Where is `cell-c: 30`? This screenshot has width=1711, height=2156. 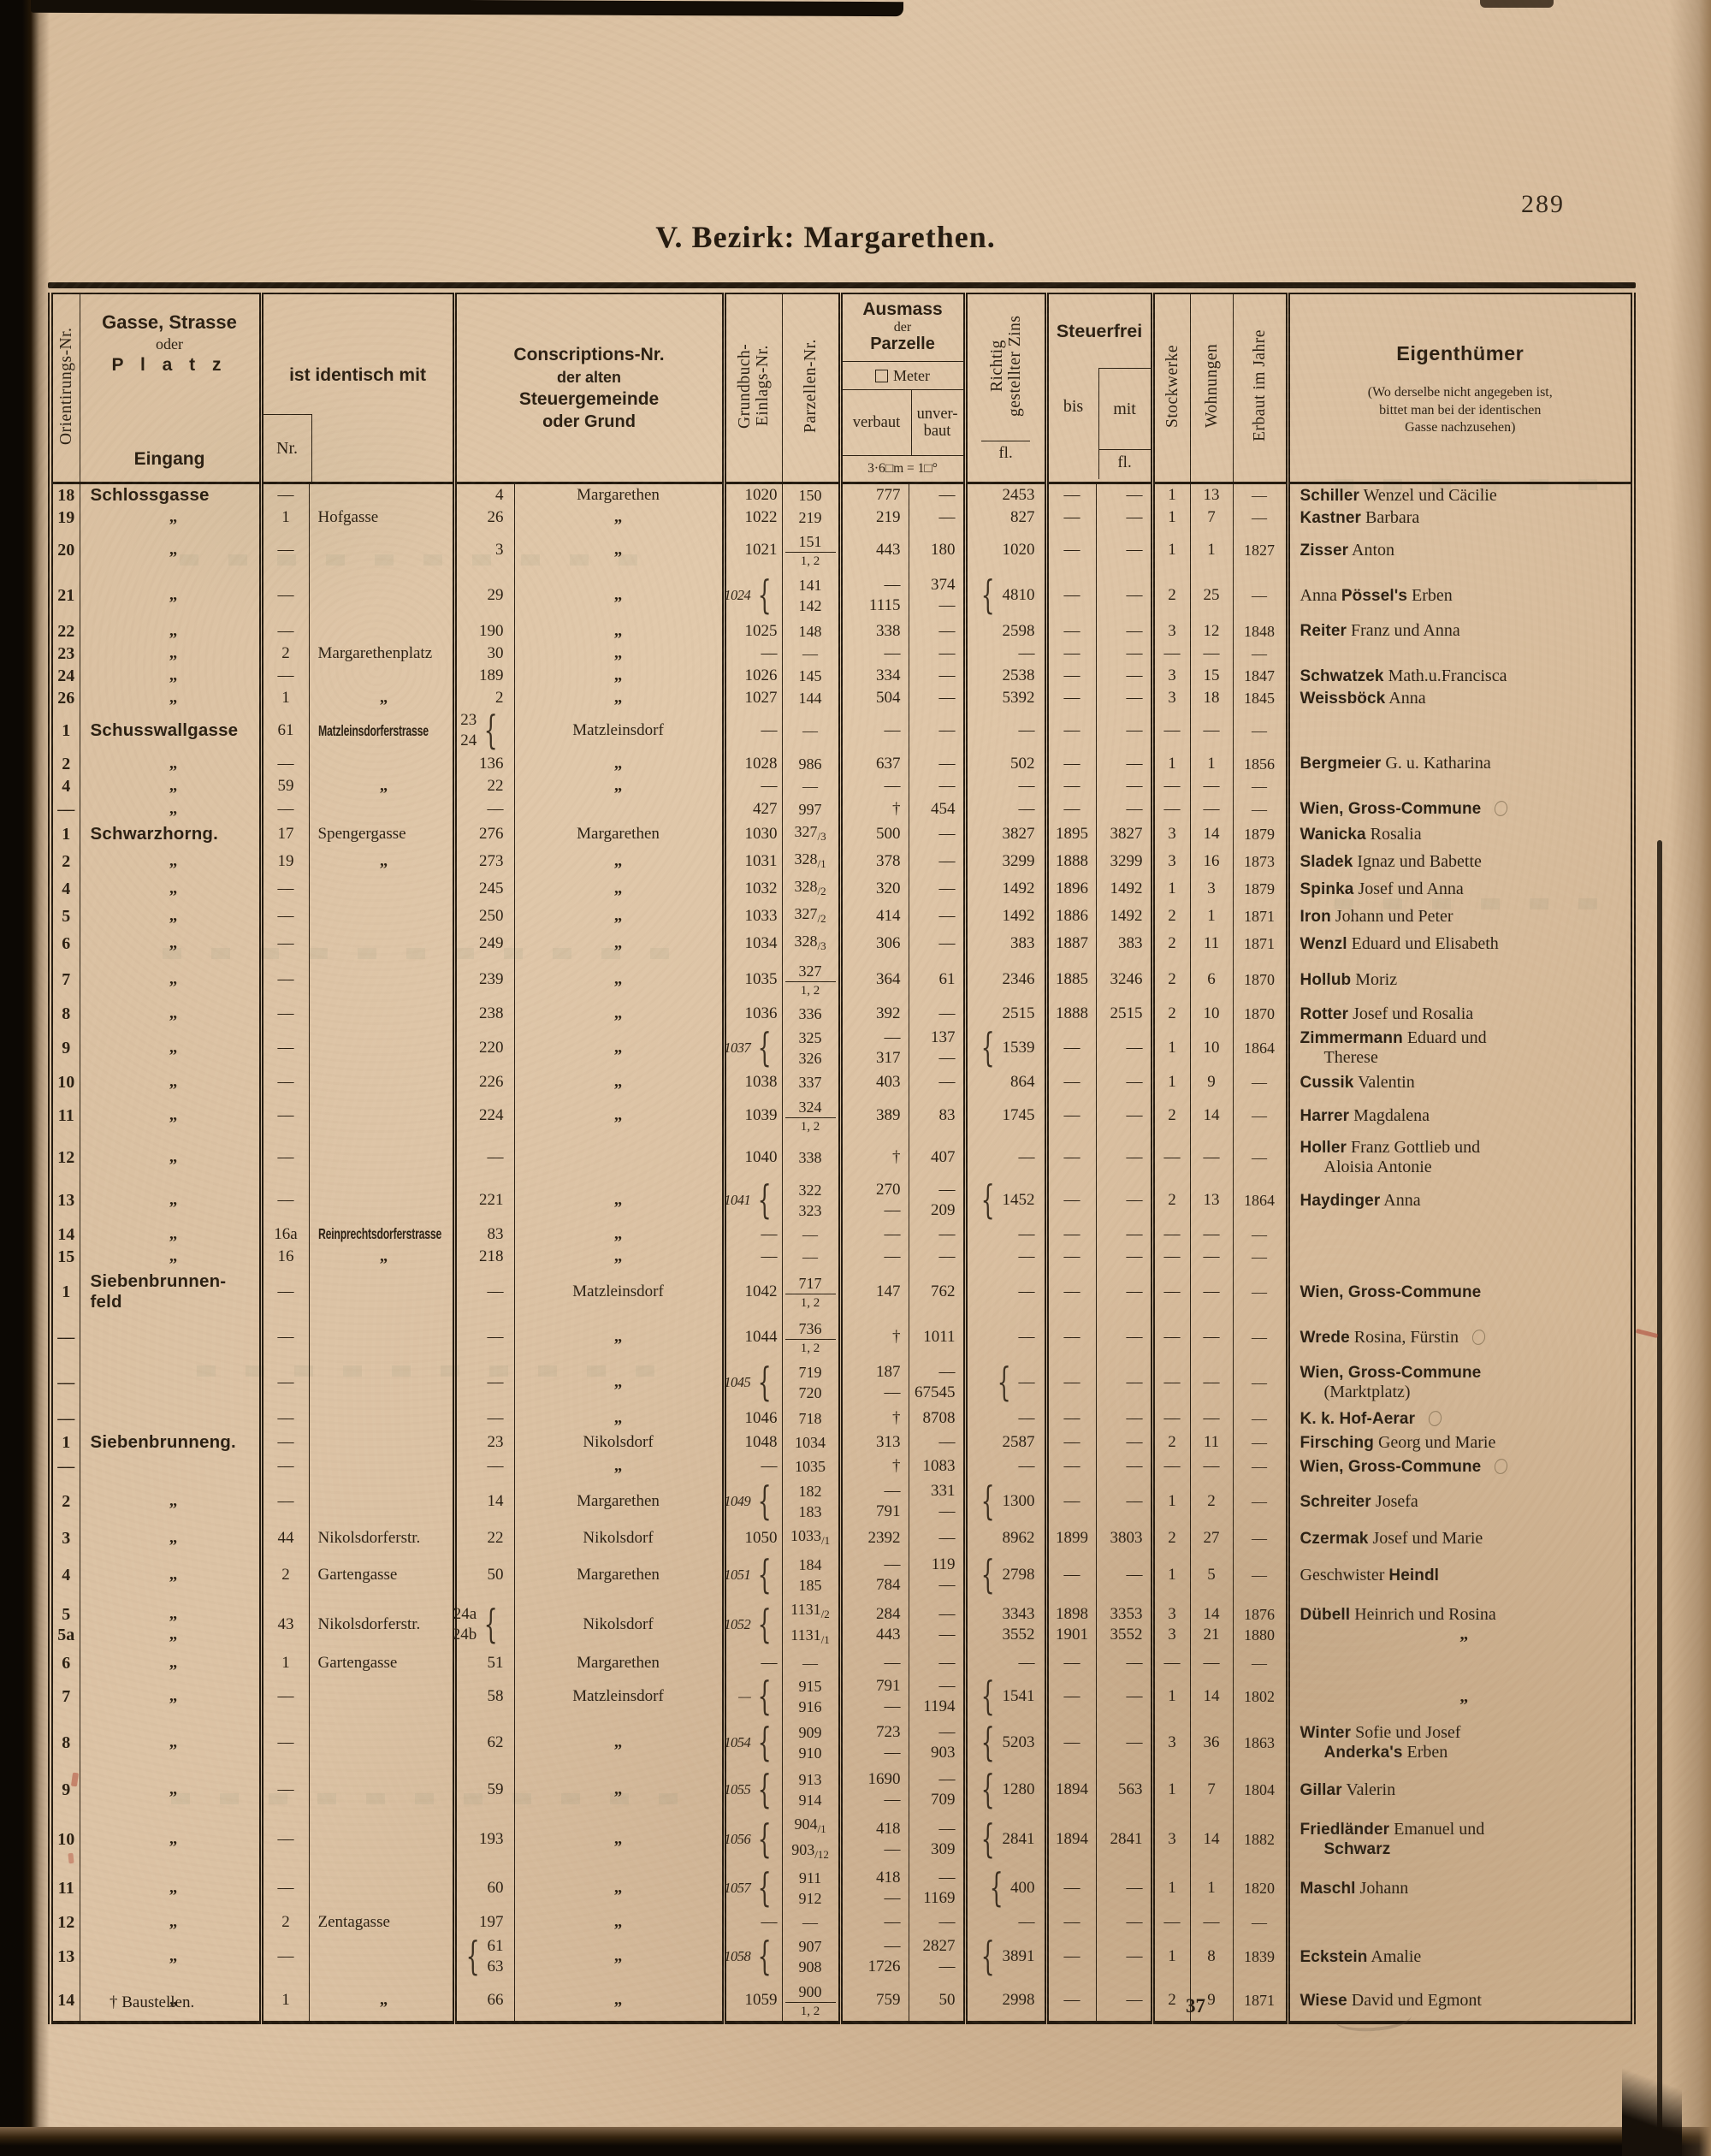 cell-c: 30 is located at coordinates (484, 654).